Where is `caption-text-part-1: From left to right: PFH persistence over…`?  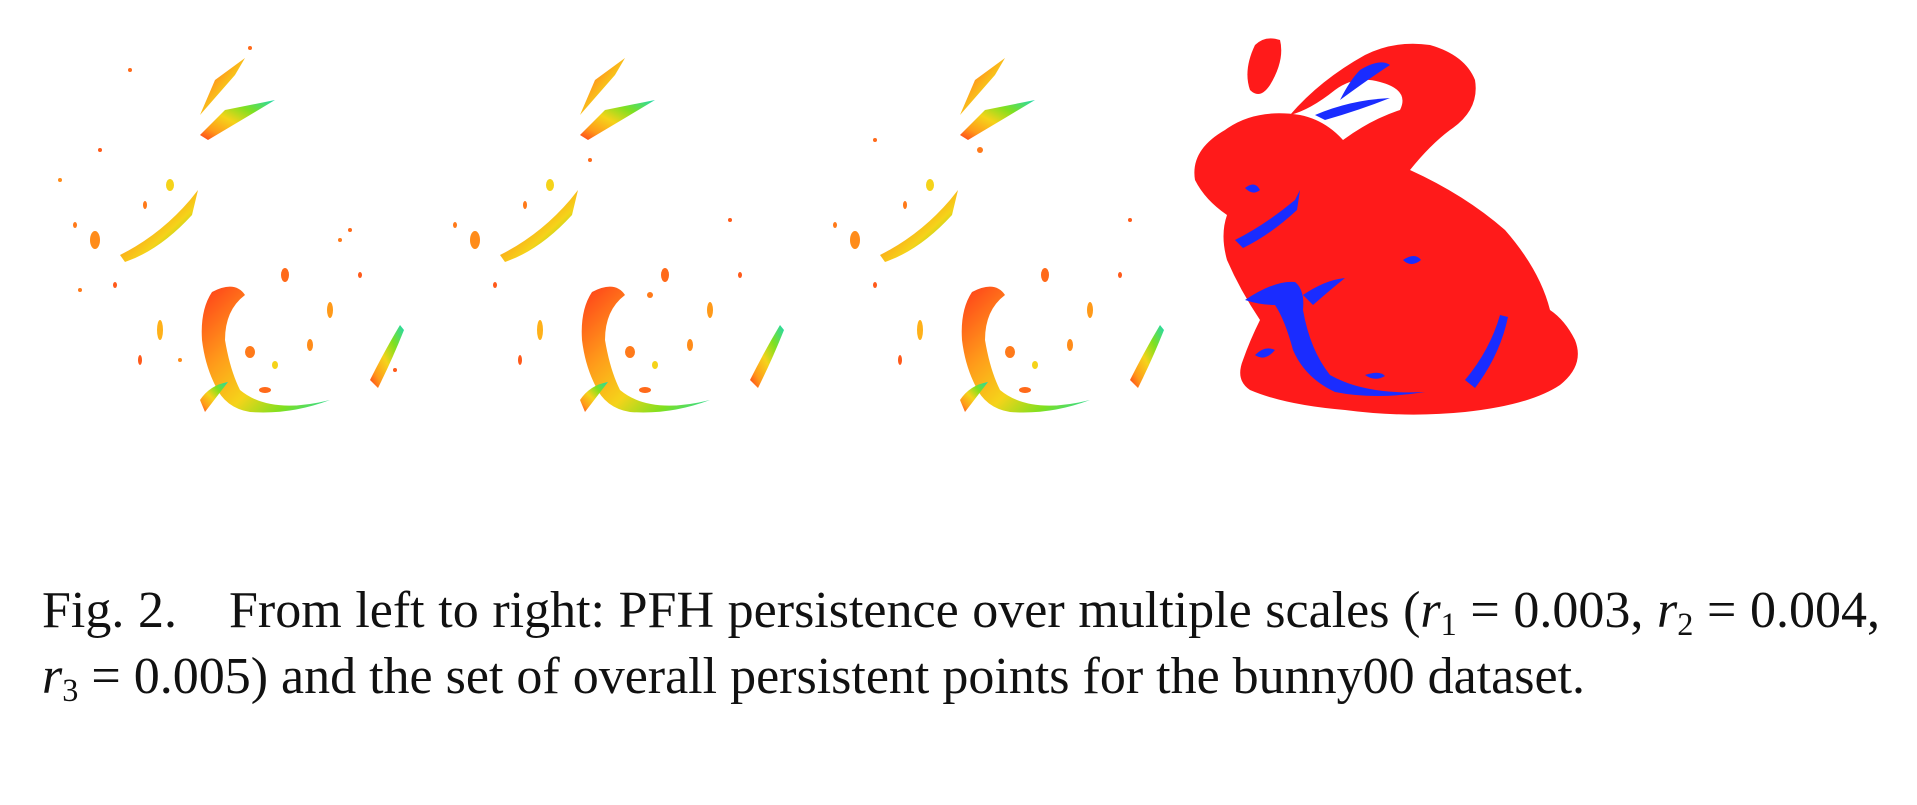
caption-text-part-1: From left to right: PFH persistence over… is located at coordinates (825, 610).